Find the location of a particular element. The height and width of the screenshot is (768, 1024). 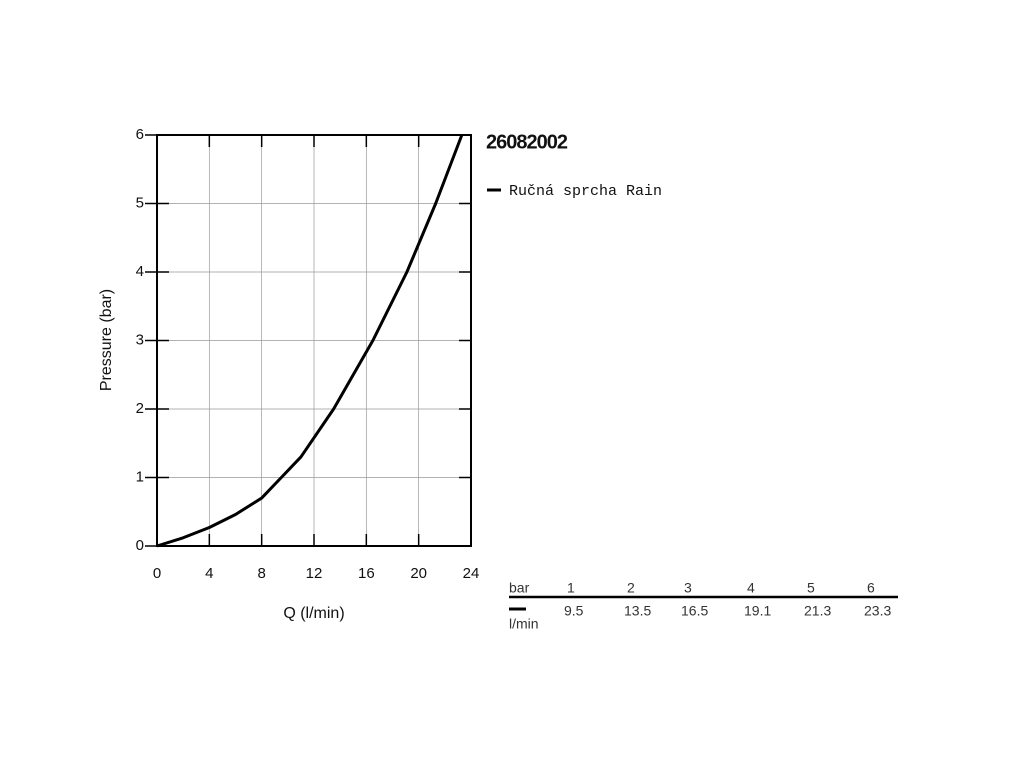

table-pressure: 5 is located at coordinates (811, 588).